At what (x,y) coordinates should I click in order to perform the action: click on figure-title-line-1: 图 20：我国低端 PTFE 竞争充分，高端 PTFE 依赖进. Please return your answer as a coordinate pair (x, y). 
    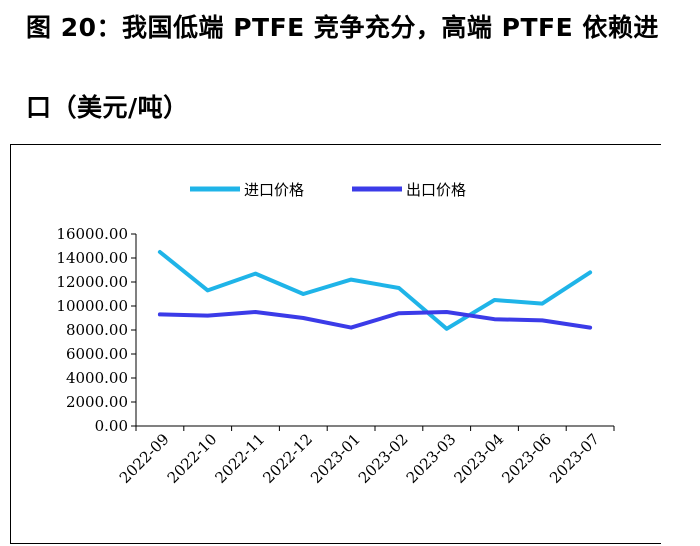
    Looking at the image, I should click on (342, 27).